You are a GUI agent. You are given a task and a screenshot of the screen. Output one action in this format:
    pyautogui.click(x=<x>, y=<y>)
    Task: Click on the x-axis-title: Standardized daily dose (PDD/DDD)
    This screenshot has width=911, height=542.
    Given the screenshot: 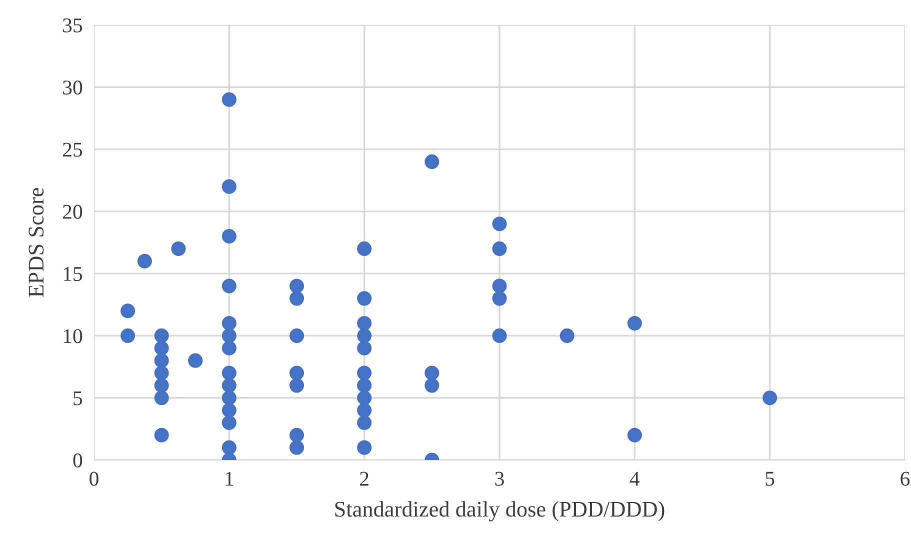 What is the action you would take?
    pyautogui.click(x=499, y=511)
    